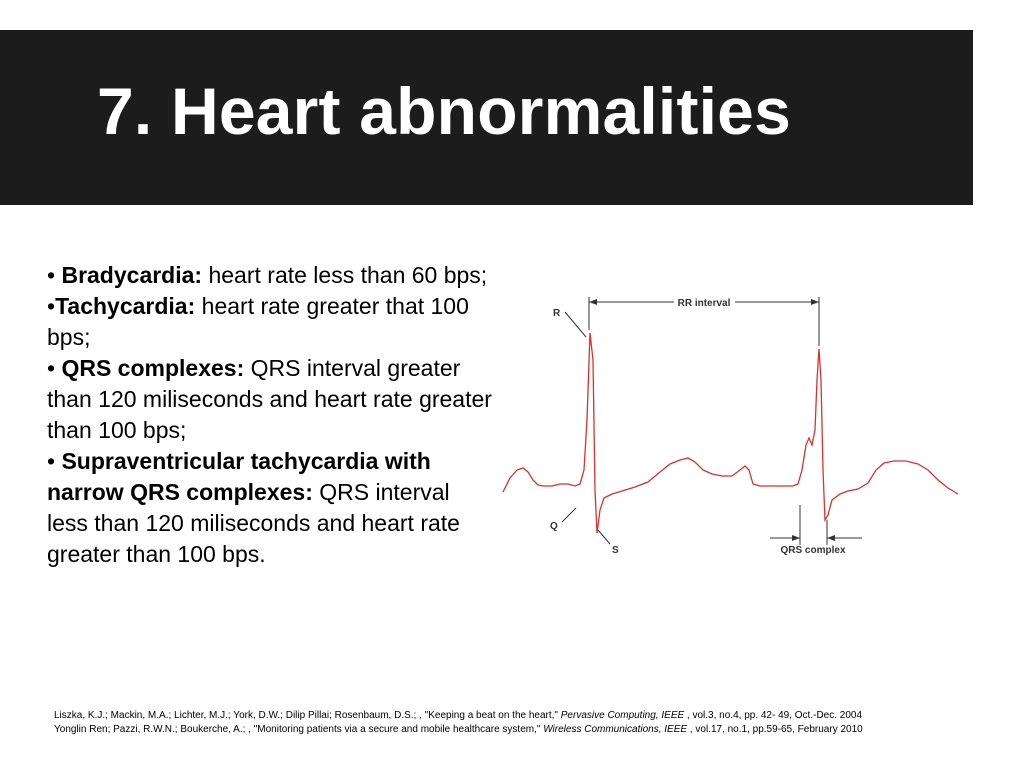 This screenshot has height=768, width=1024. What do you see at coordinates (554, 526) in the screenshot?
I see `q-label: Q` at bounding box center [554, 526].